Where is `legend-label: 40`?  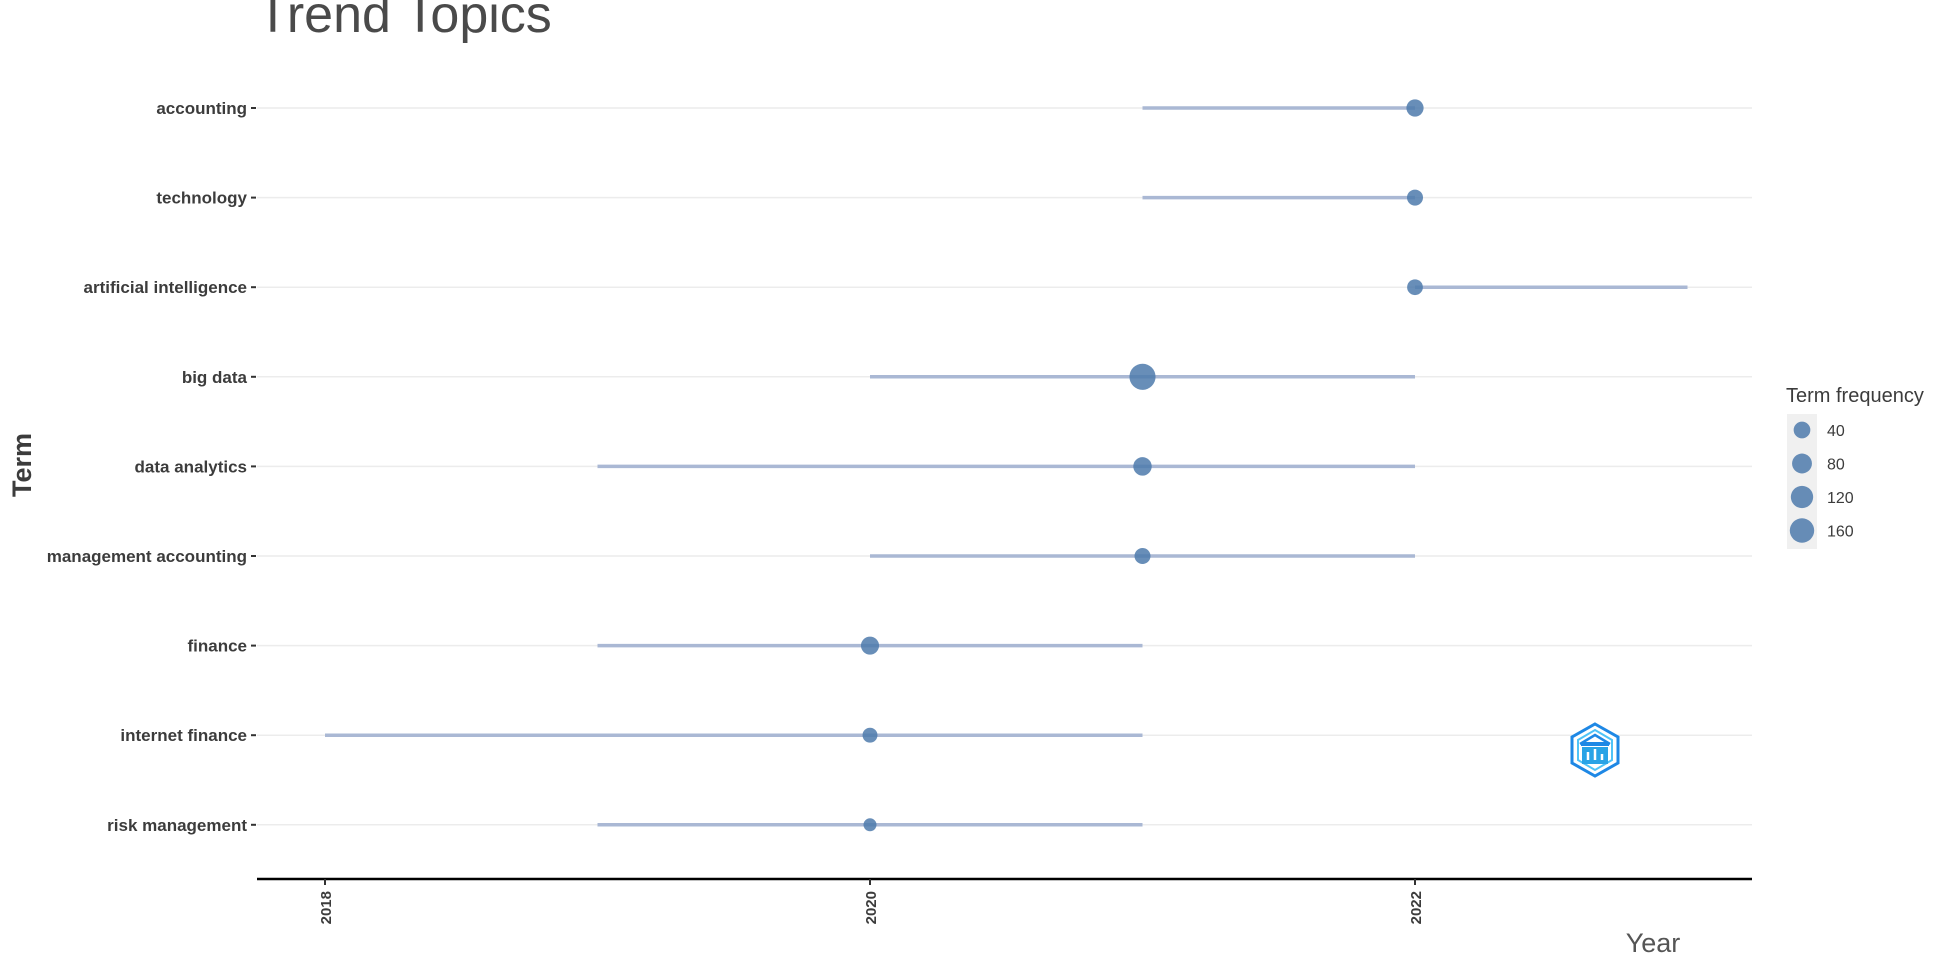
legend-label: 40 is located at coordinates (1836, 431).